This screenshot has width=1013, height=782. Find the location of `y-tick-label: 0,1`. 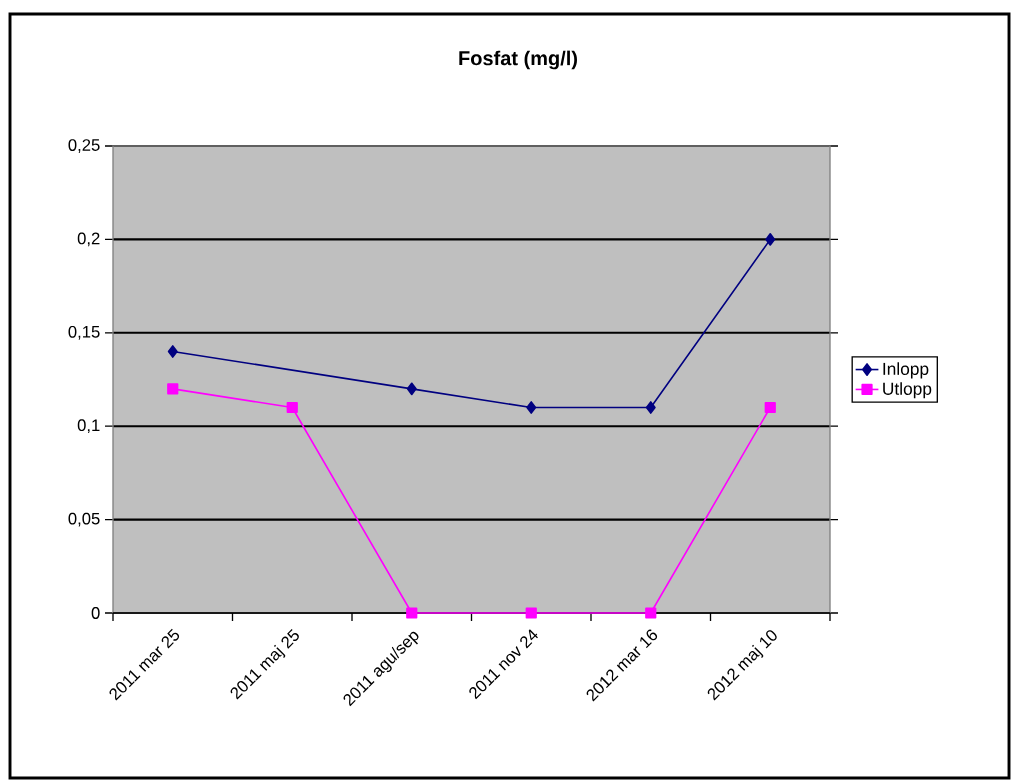

y-tick-label: 0,1 is located at coordinates (88, 426).